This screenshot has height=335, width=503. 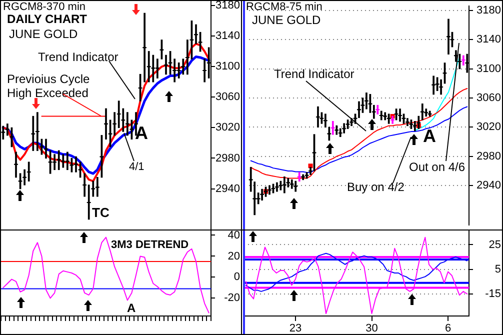 What do you see at coordinates (284, 7) in the screenshot?
I see `chart-title: RGCM8-75 min` at bounding box center [284, 7].